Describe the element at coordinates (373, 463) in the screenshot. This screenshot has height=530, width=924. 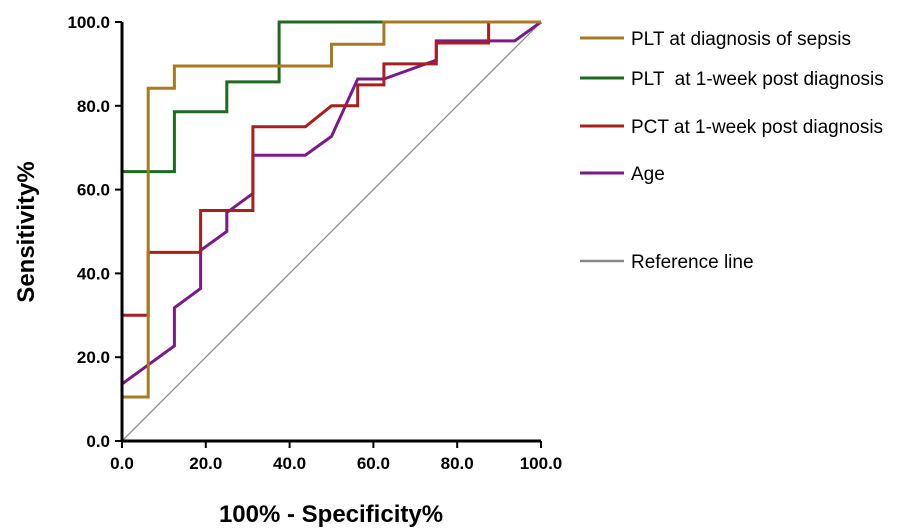
I see `x-tick-label: 60.0` at that location.